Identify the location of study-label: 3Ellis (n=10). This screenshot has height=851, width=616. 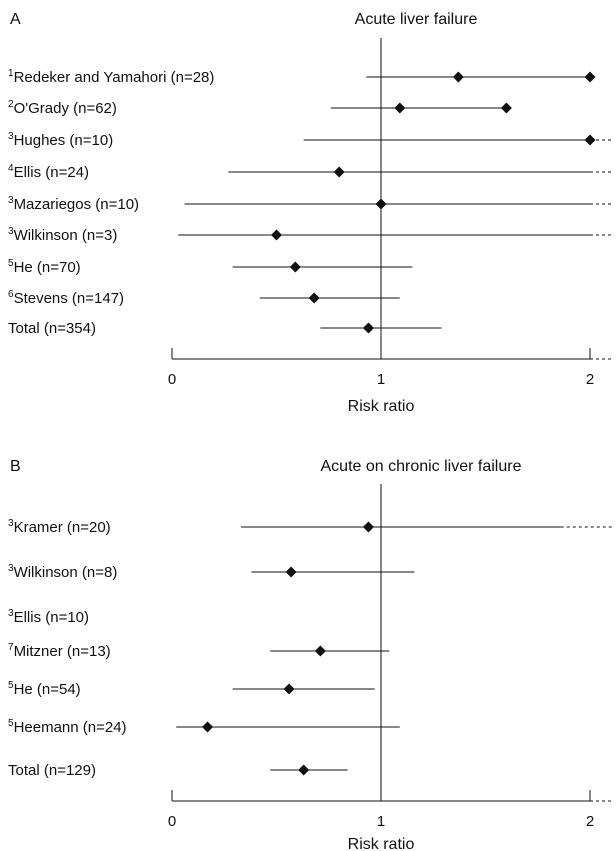
(48, 617).